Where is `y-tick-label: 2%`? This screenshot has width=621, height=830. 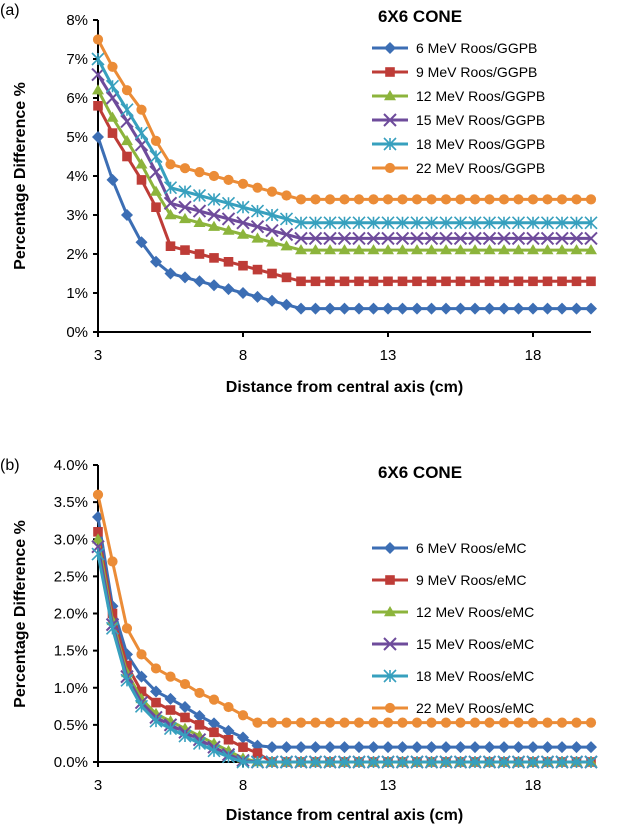
y-tick-label: 2% is located at coordinates (77, 254).